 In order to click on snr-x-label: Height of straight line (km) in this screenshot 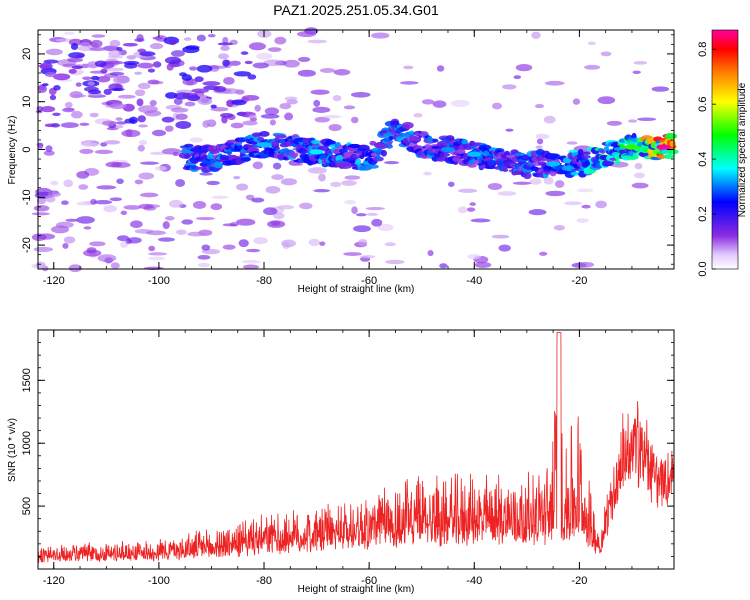, I will do `click(356, 589)`.